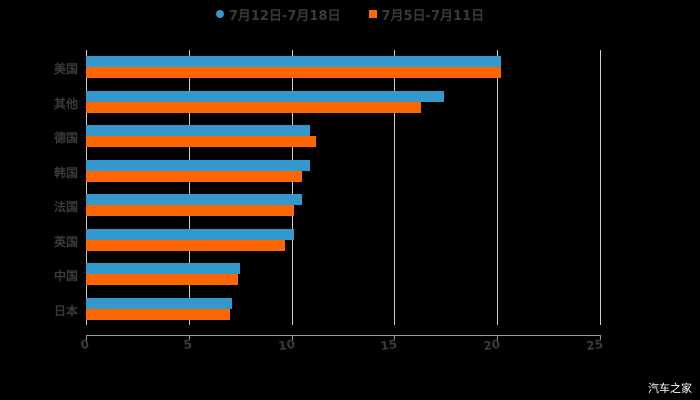 This screenshot has width=700, height=400. Describe the element at coordinates (65, 103) in the screenshot. I see `category-label: 其他` at that location.